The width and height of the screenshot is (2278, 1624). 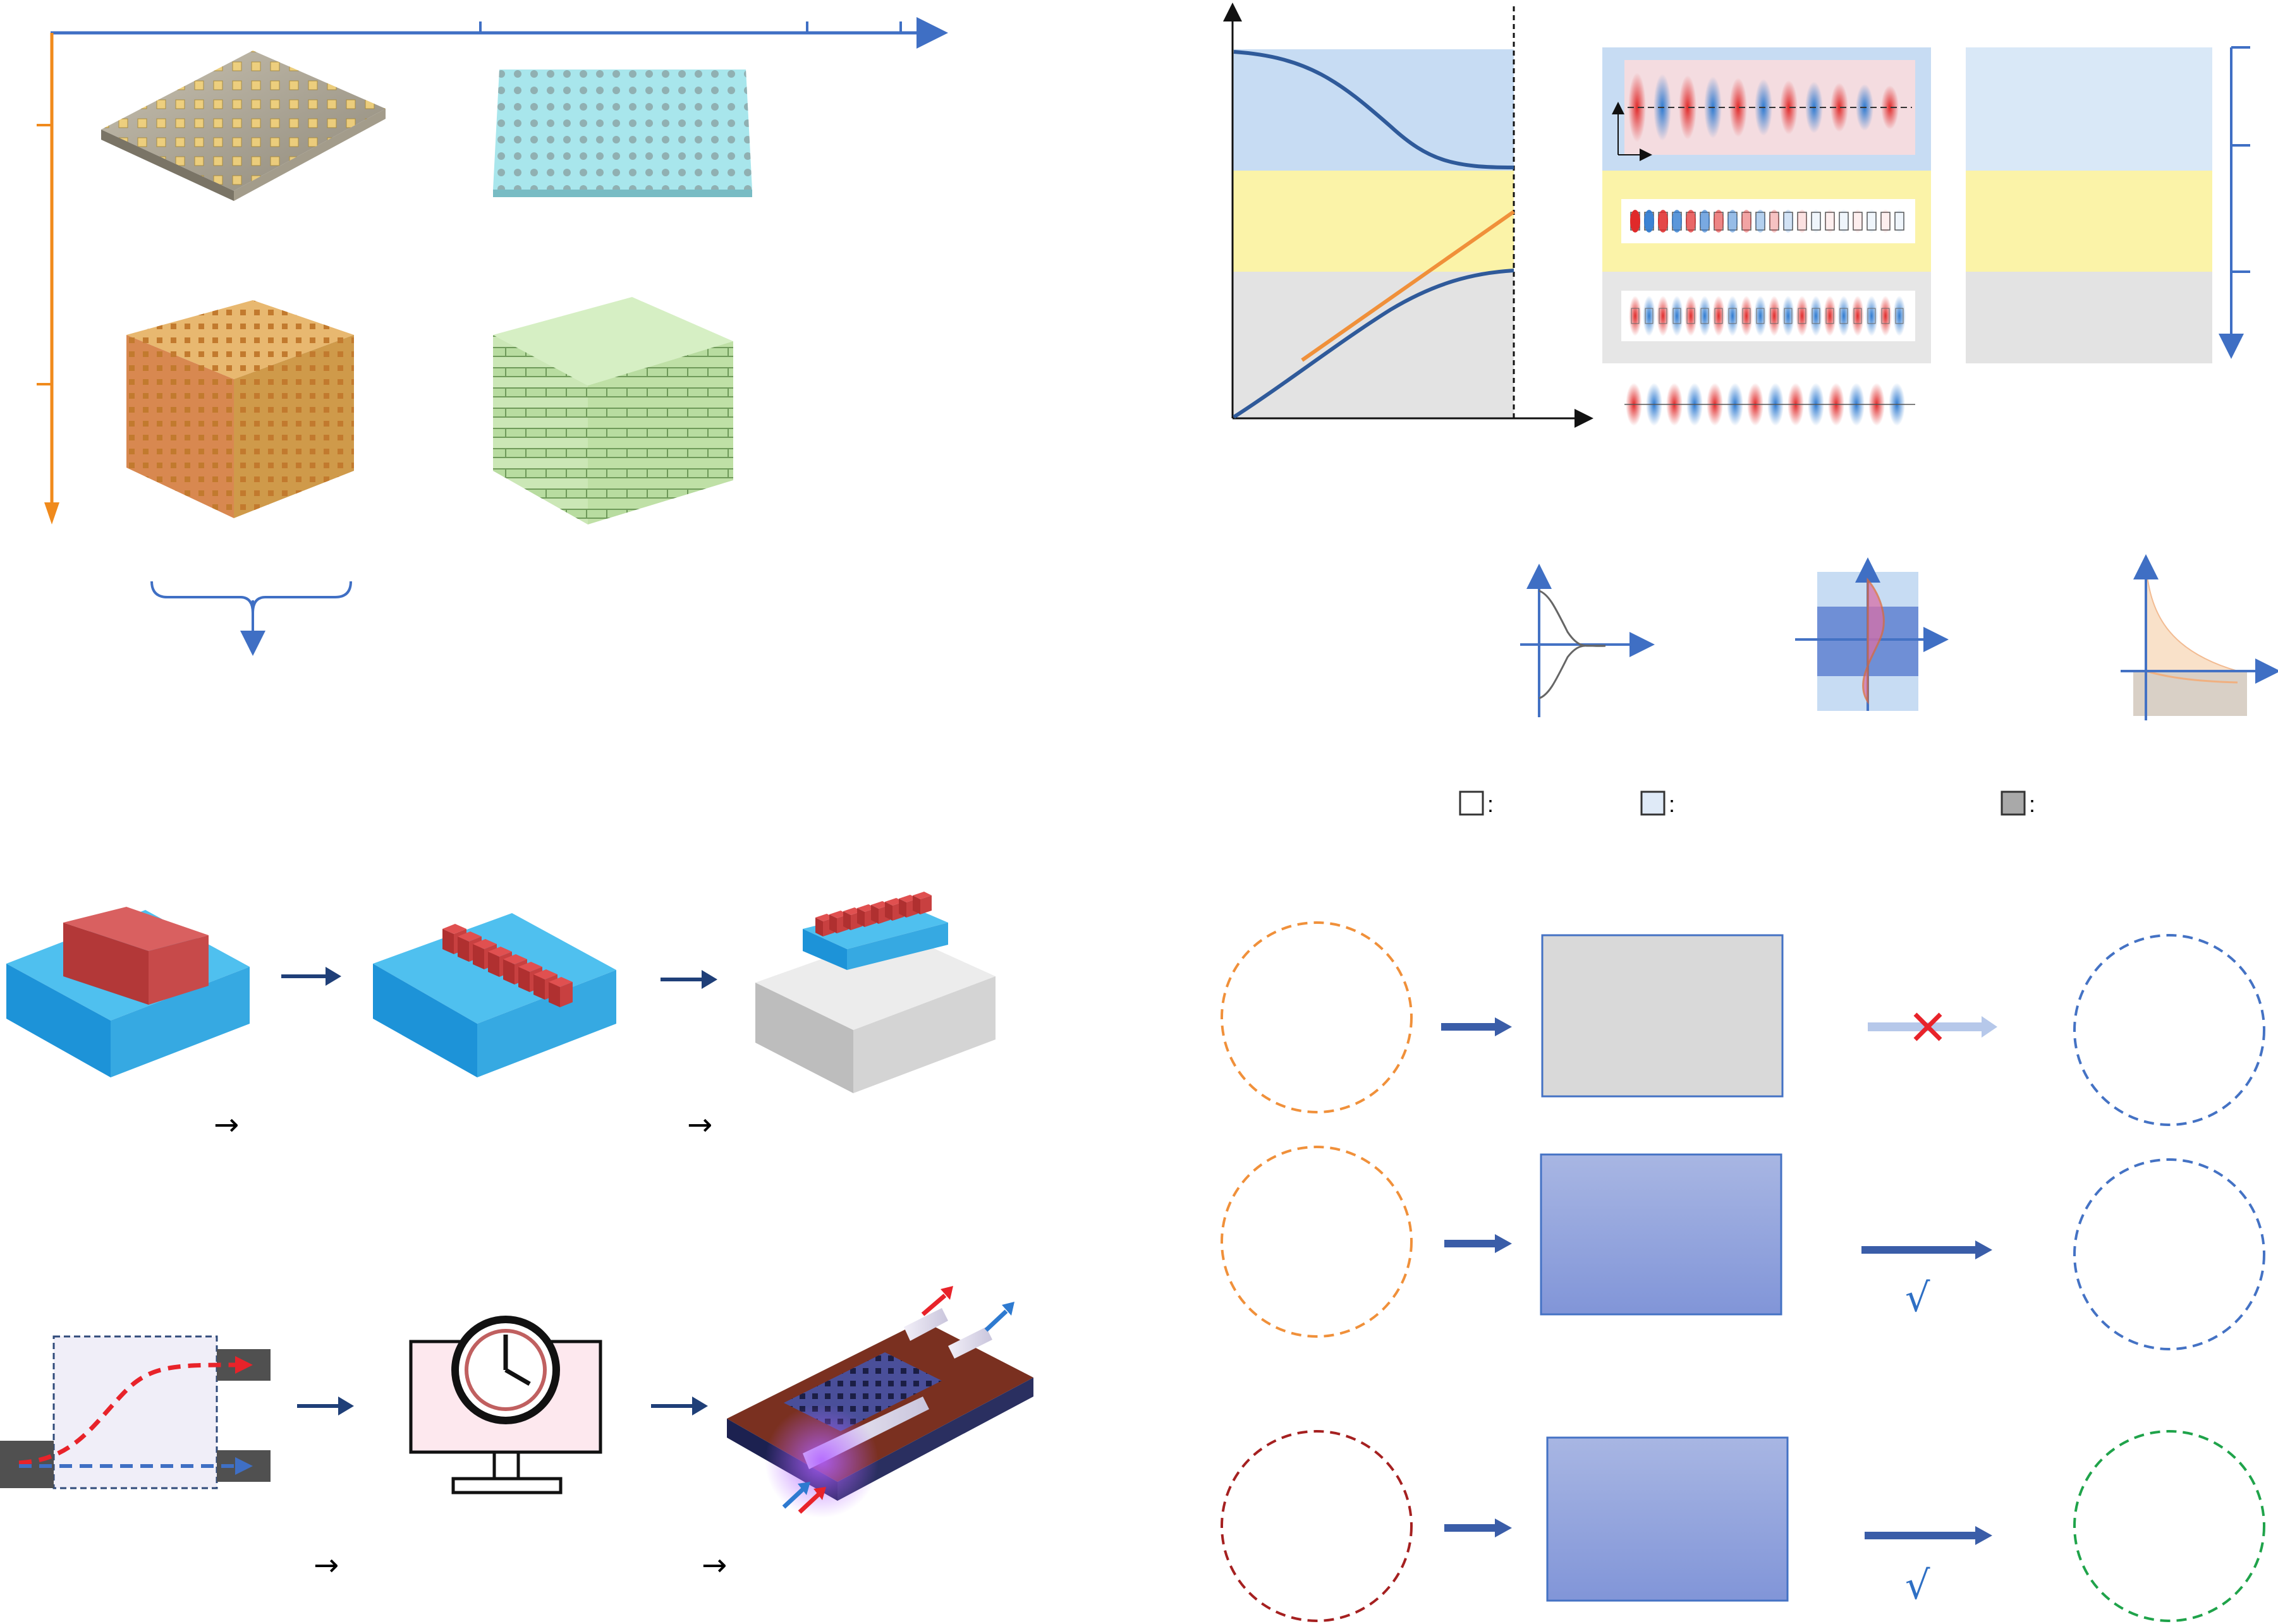 I want to click on photonic-crystal-slab, so click(x=622, y=133).